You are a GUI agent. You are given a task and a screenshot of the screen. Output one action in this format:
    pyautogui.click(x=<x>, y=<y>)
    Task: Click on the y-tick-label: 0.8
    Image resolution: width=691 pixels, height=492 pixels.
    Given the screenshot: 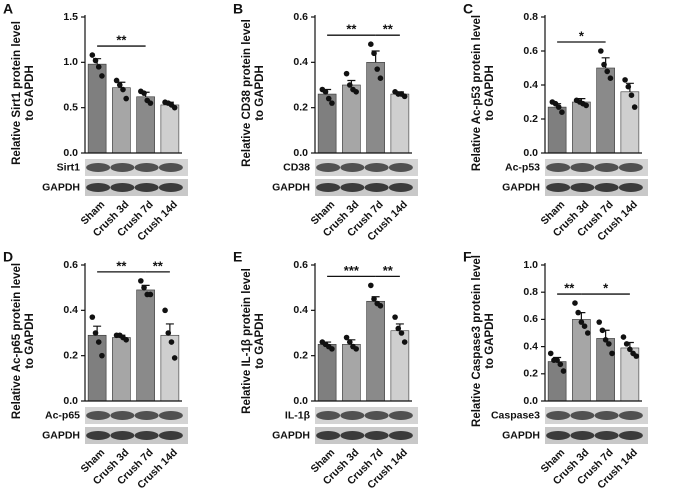 What is the action you would take?
    pyautogui.click(x=530, y=292)
    